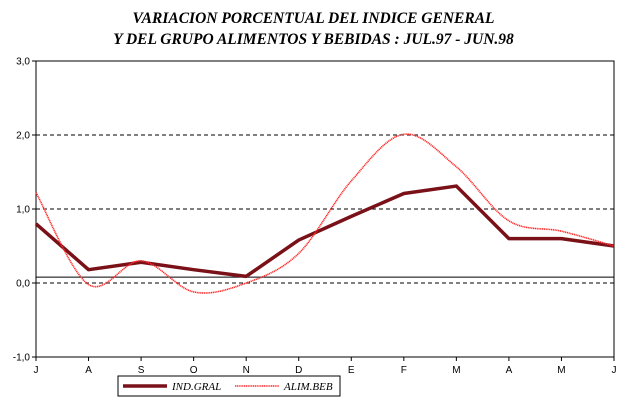 Image resolution: width=627 pixels, height=402 pixels. I want to click on legend-label: ALIM.BEB, so click(308, 387).